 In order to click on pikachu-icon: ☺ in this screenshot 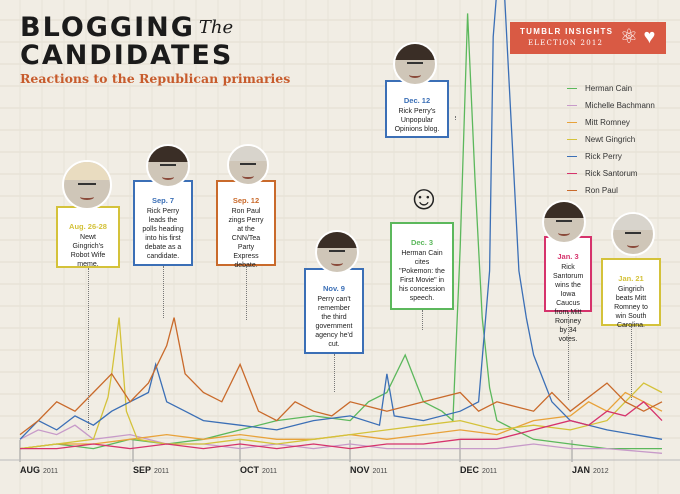, I will do `click(424, 198)`.